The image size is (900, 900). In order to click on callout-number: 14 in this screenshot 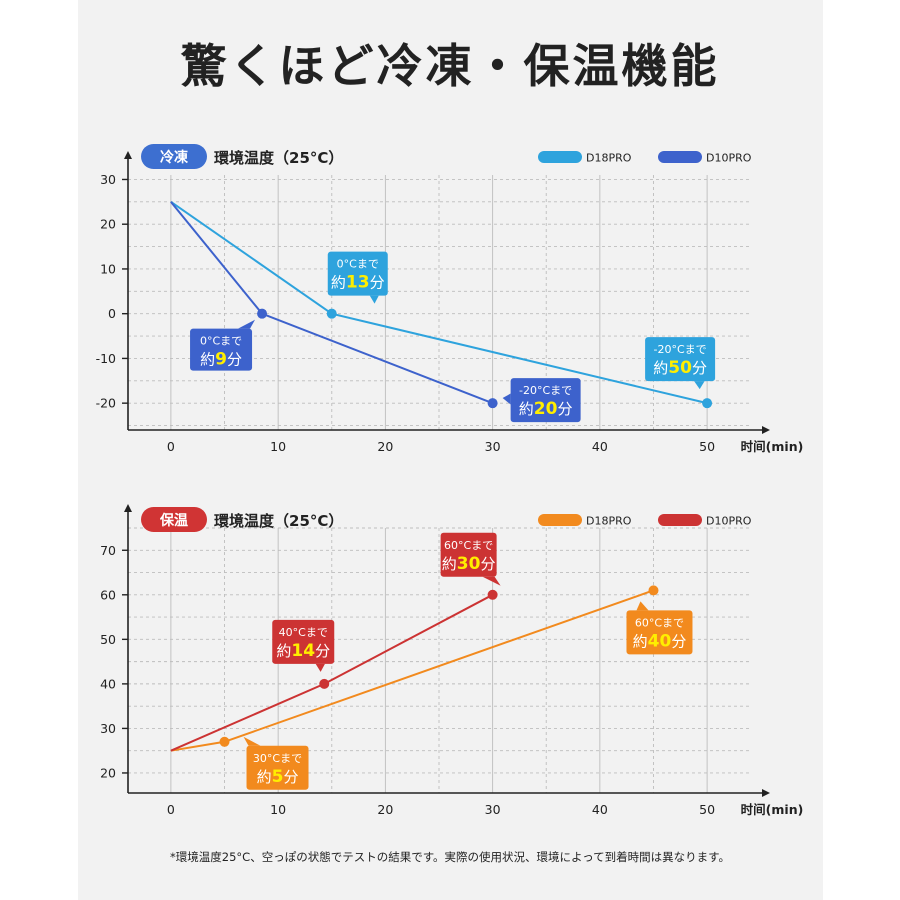, I will do `click(303, 651)`.